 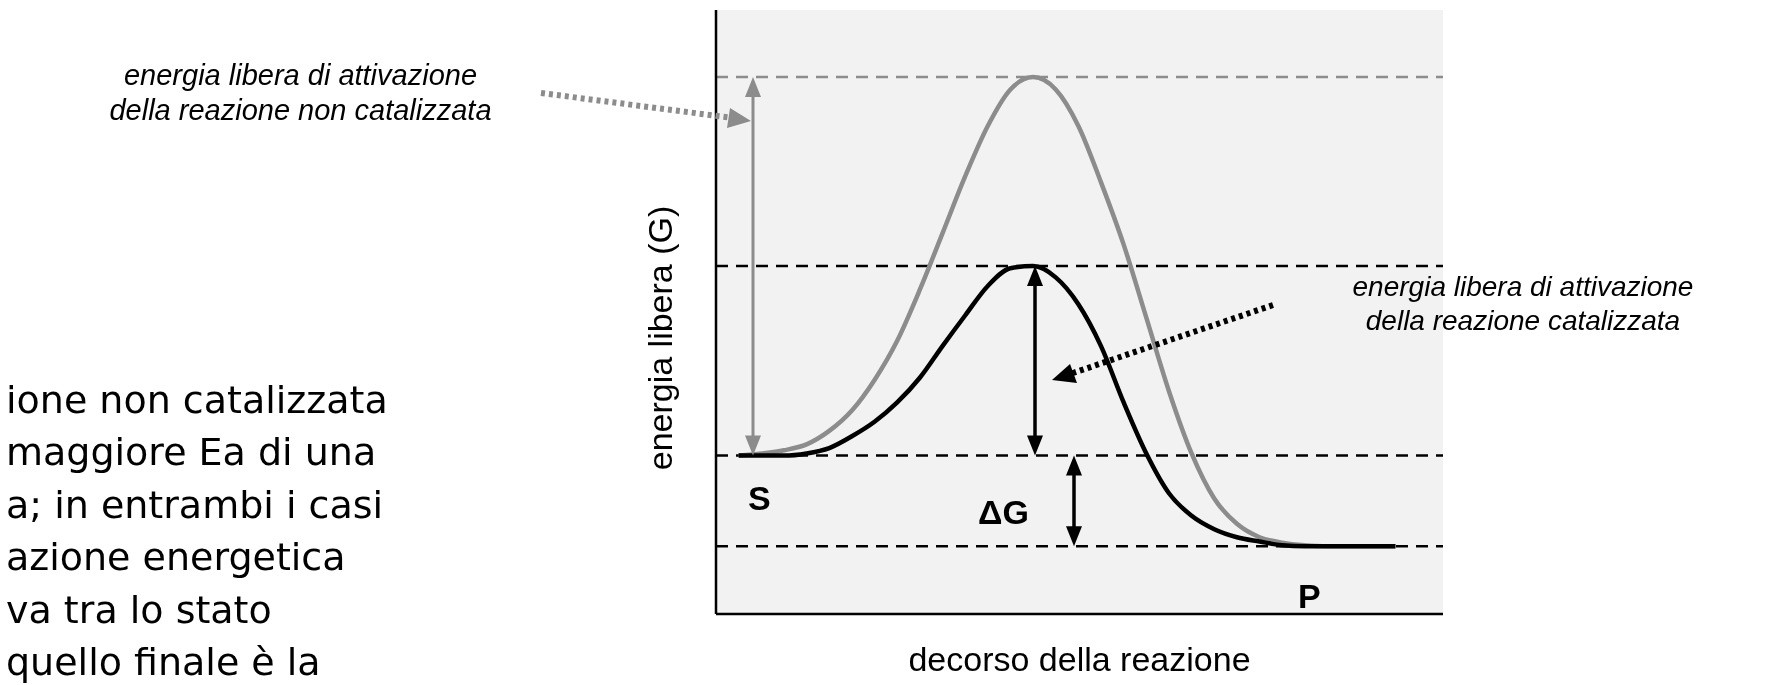 I want to click on annotation: S, so click(x=760, y=498).